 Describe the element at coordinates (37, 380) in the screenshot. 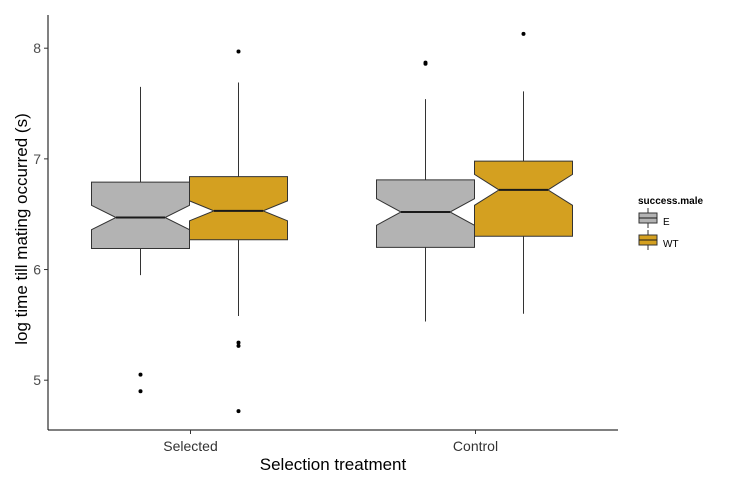

I see `y-tick-label-5: 5` at that location.